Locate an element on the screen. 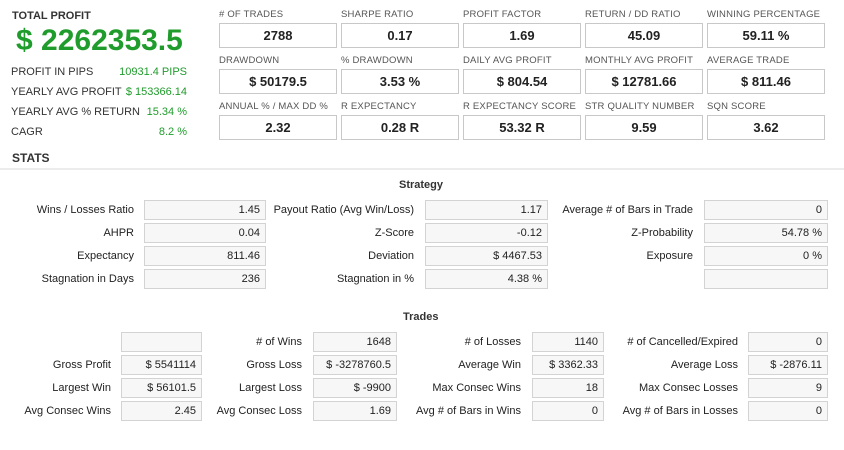  trades-label: # of Wins is located at coordinates (279, 342).